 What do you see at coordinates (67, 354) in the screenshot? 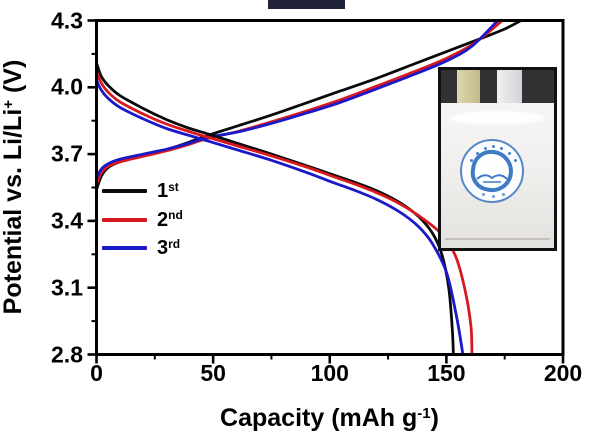
I see `y-tick-label: 2.8` at bounding box center [67, 354].